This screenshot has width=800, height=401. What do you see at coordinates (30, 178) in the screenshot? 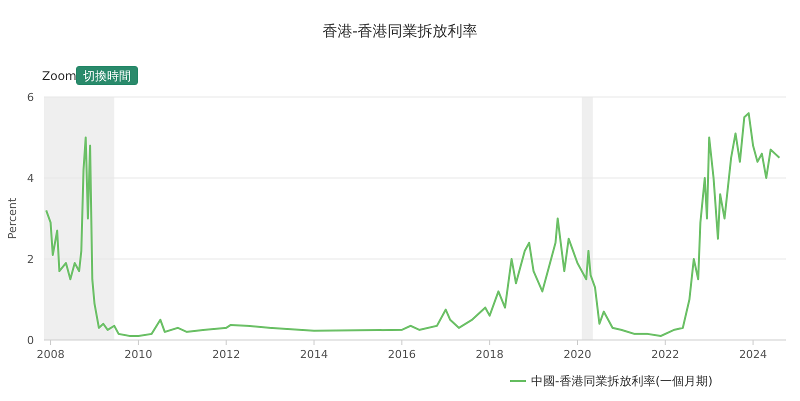
I see `y-tick-label: 4` at bounding box center [30, 178].